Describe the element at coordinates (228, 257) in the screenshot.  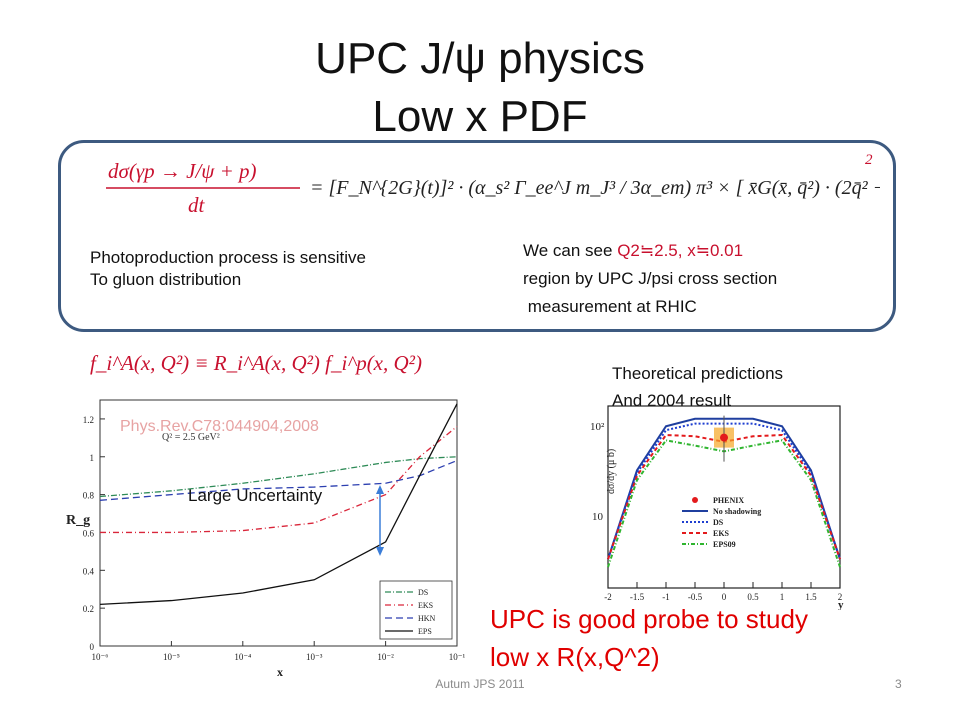
I see `photoproduction-line1: Photoproduction process is sensitive` at that location.